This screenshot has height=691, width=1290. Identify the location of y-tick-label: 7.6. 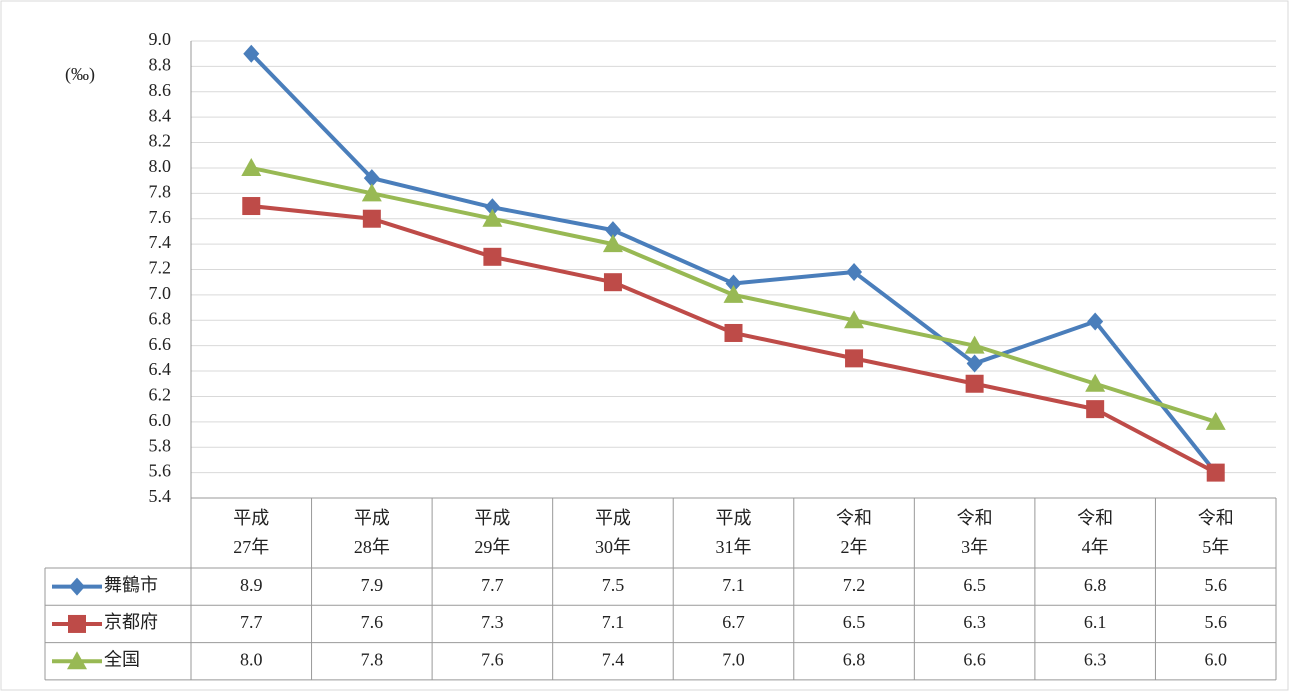
(160, 217).